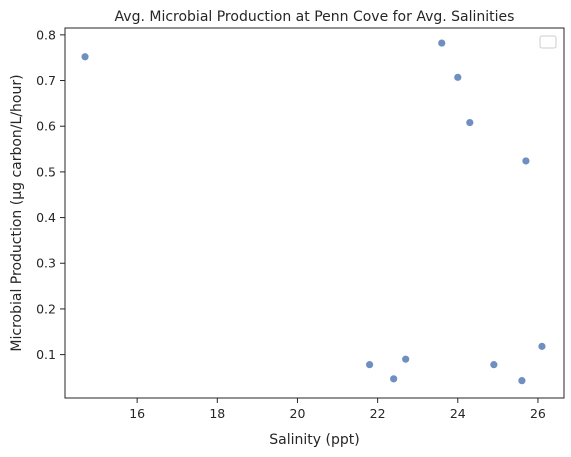 This screenshot has height=457, width=571. What do you see at coordinates (46, 354) in the screenshot?
I see `y-tick-label: 0.1` at bounding box center [46, 354].